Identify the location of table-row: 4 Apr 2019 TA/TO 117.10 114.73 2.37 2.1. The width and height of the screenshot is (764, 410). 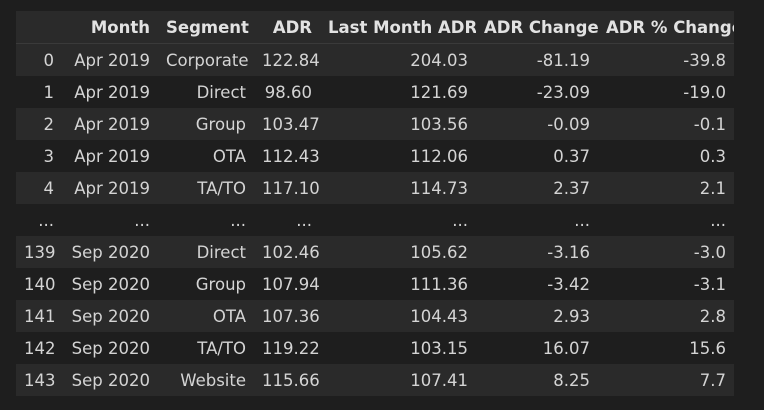
(375, 188).